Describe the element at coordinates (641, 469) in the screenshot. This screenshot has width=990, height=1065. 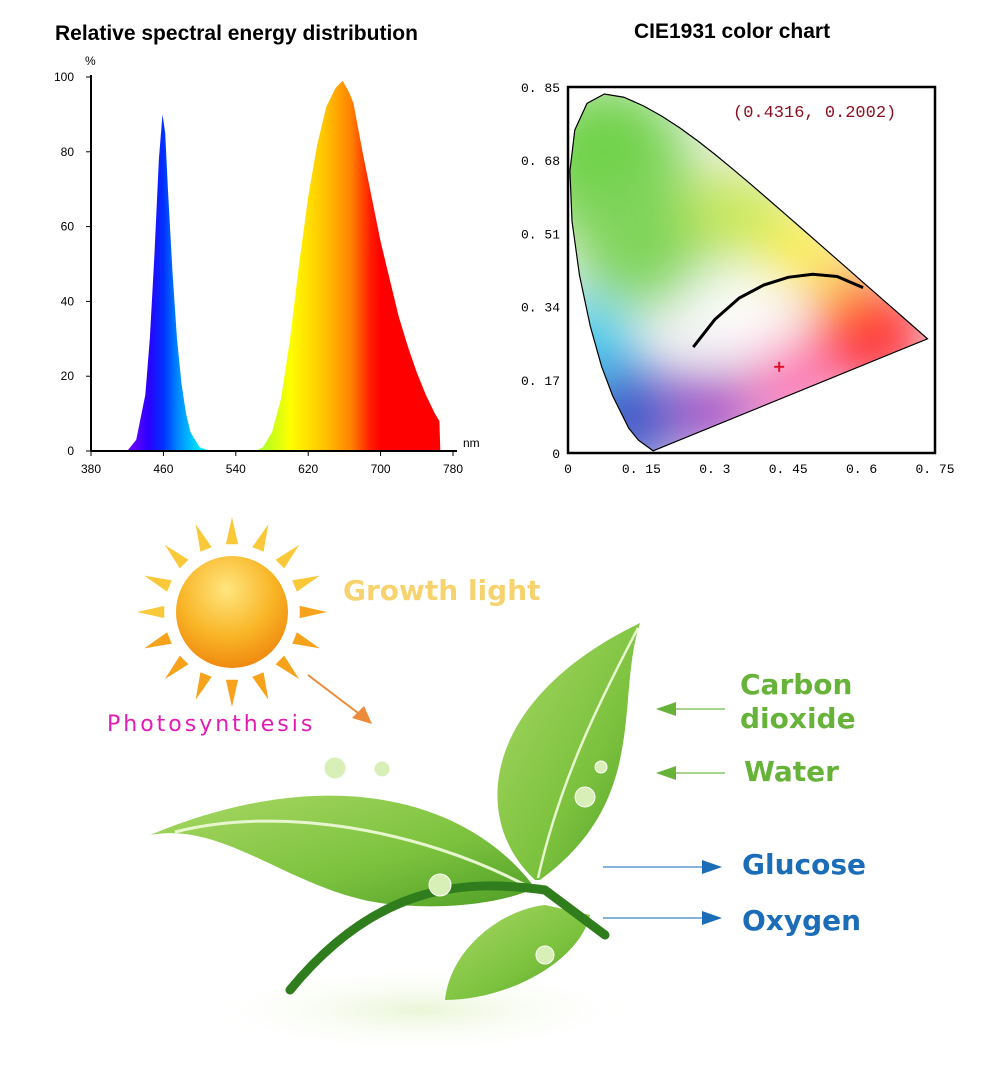
I see `x-tick-label: 0. 15` at that location.